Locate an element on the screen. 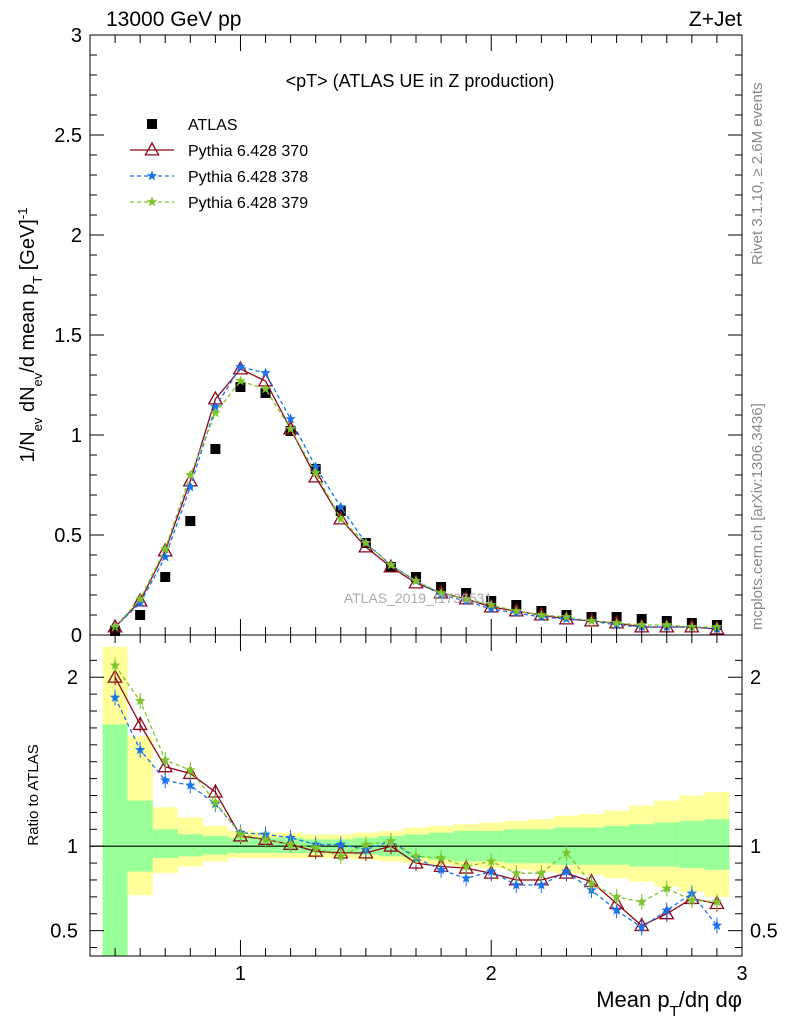  legend-label: ATLAS is located at coordinates (213, 125).